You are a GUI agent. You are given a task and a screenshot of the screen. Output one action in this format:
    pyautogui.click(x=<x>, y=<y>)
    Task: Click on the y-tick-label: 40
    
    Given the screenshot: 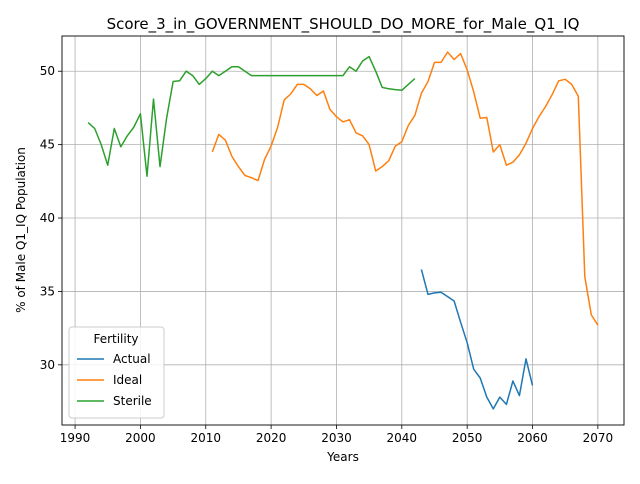 What is the action you would take?
    pyautogui.click(x=47, y=218)
    